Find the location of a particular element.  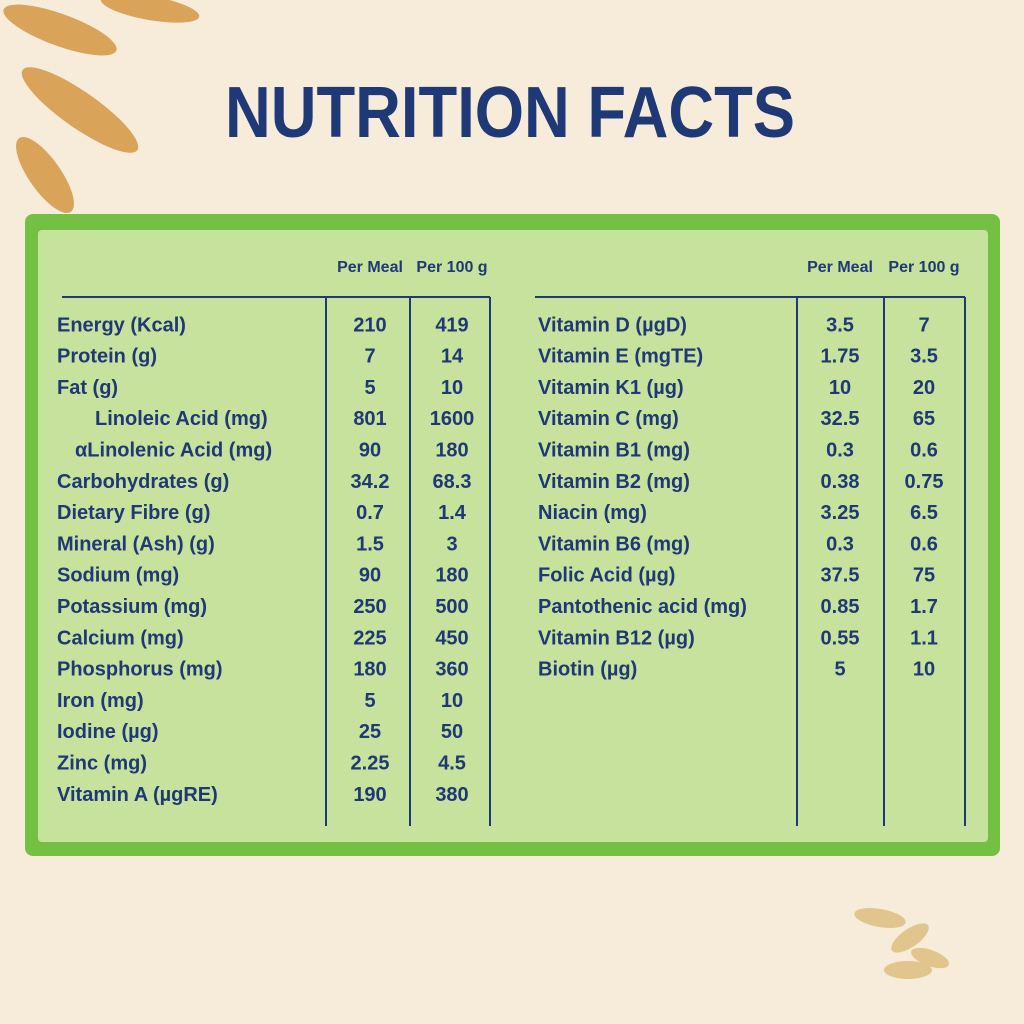

per-meal-value: 225 is located at coordinates (369, 638).